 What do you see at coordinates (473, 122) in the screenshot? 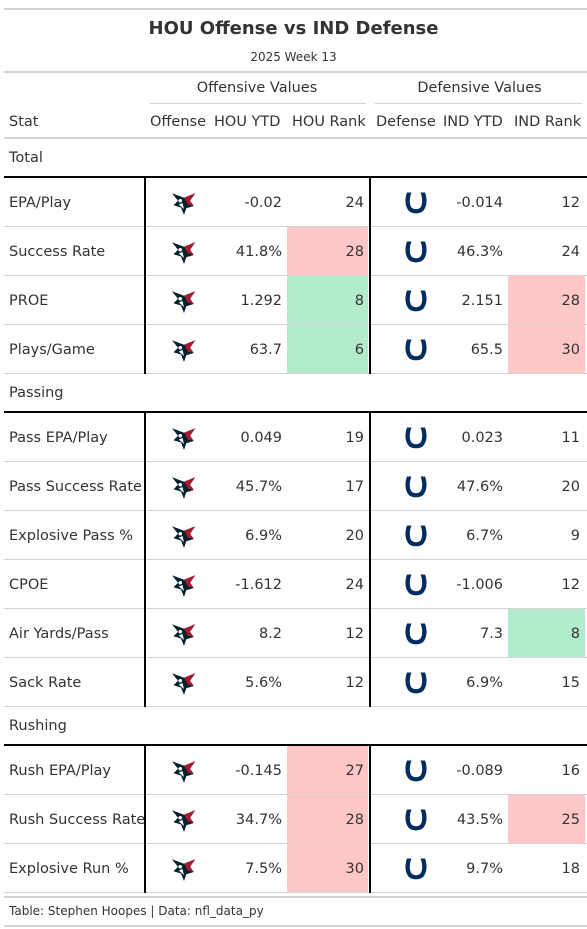
I see `col-header-ind-ytd: IND YTD` at bounding box center [473, 122].